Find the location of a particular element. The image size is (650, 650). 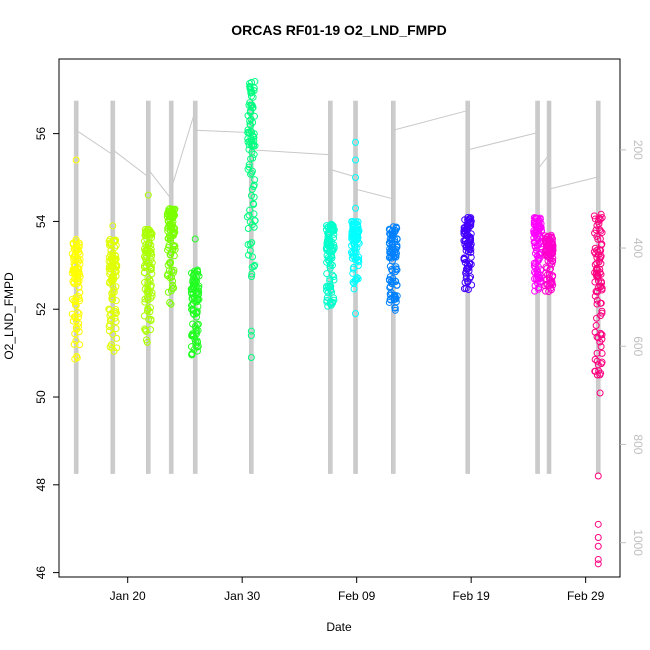

x-tick-label: Feb 29 is located at coordinates (586, 596).